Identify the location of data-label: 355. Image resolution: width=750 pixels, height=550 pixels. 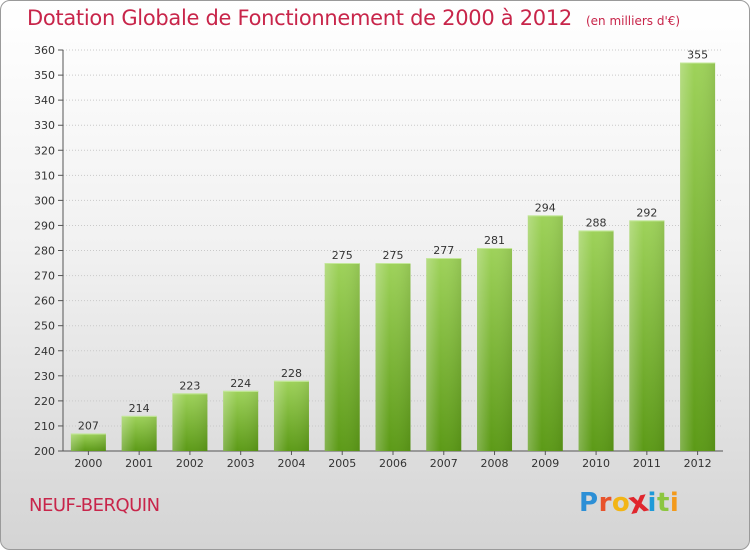
(697, 55).